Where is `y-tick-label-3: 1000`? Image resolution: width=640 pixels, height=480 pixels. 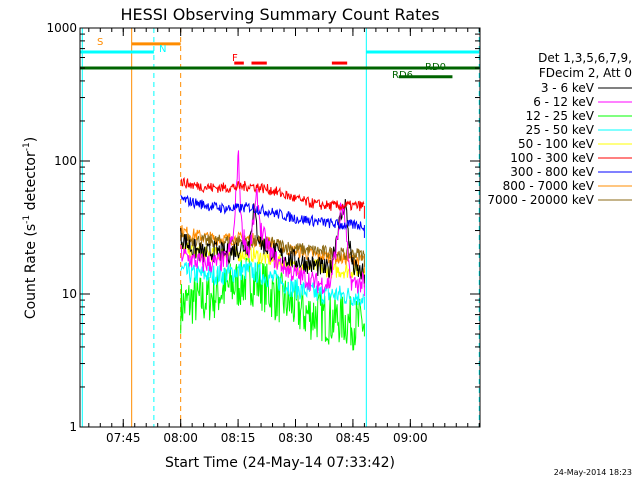
y-tick-label-3: 1000 is located at coordinates (61, 28).